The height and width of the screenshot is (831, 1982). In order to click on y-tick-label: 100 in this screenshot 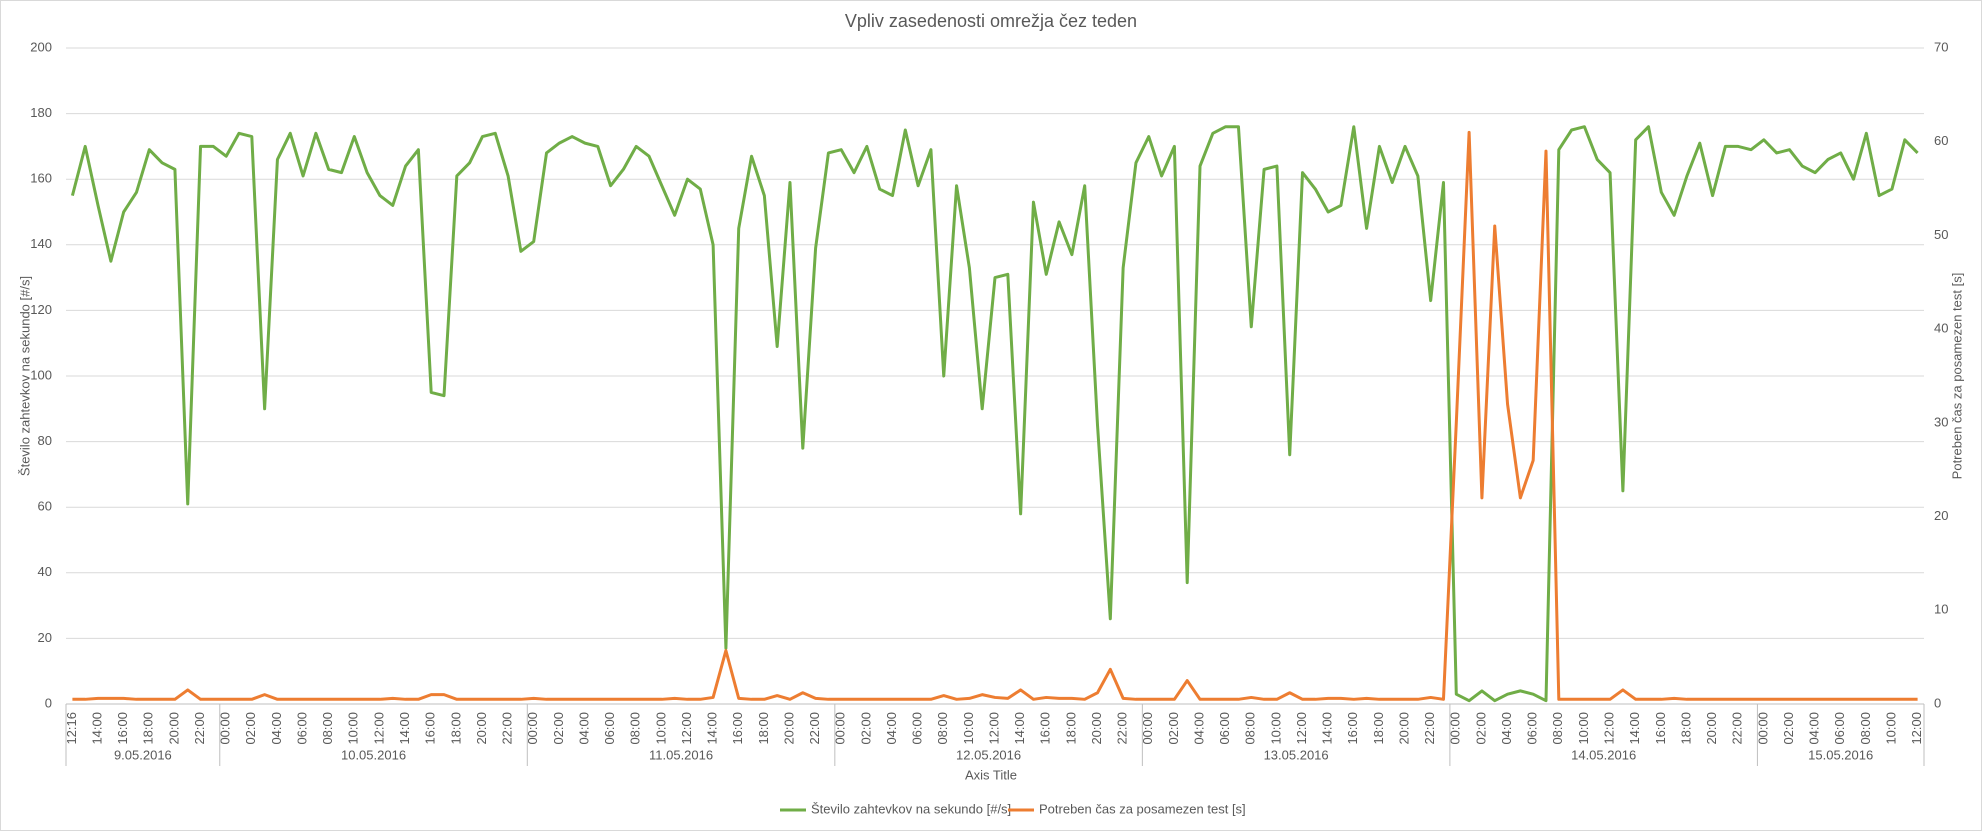, I will do `click(41, 374)`.